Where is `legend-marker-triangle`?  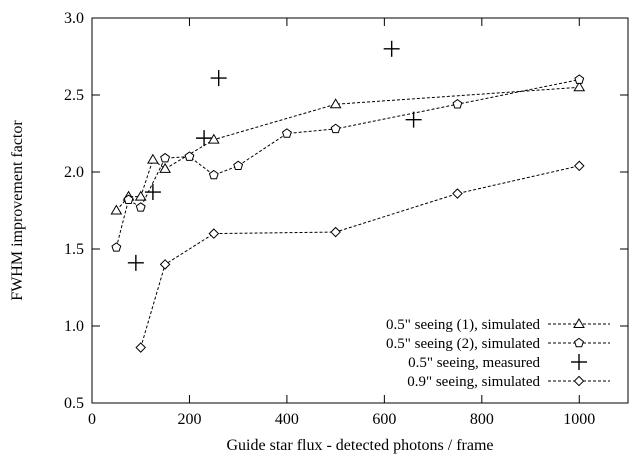
legend-marker-triangle is located at coordinates (579, 323).